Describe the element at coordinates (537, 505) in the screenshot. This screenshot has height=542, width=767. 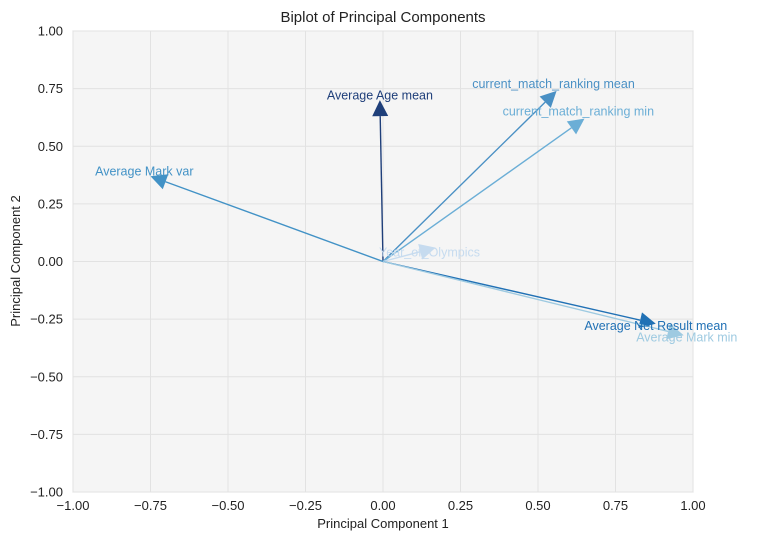
I see `x-tick-label: 0.50` at that location.